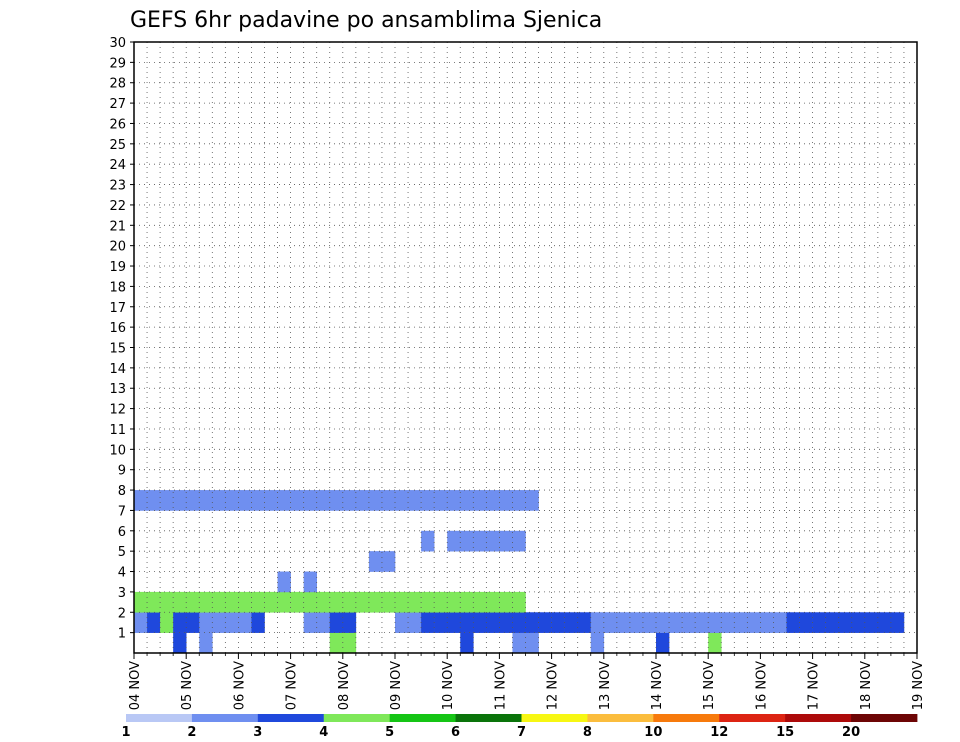  Describe the element at coordinates (851, 732) in the screenshot. I see `colorbar-label: 20` at that location.